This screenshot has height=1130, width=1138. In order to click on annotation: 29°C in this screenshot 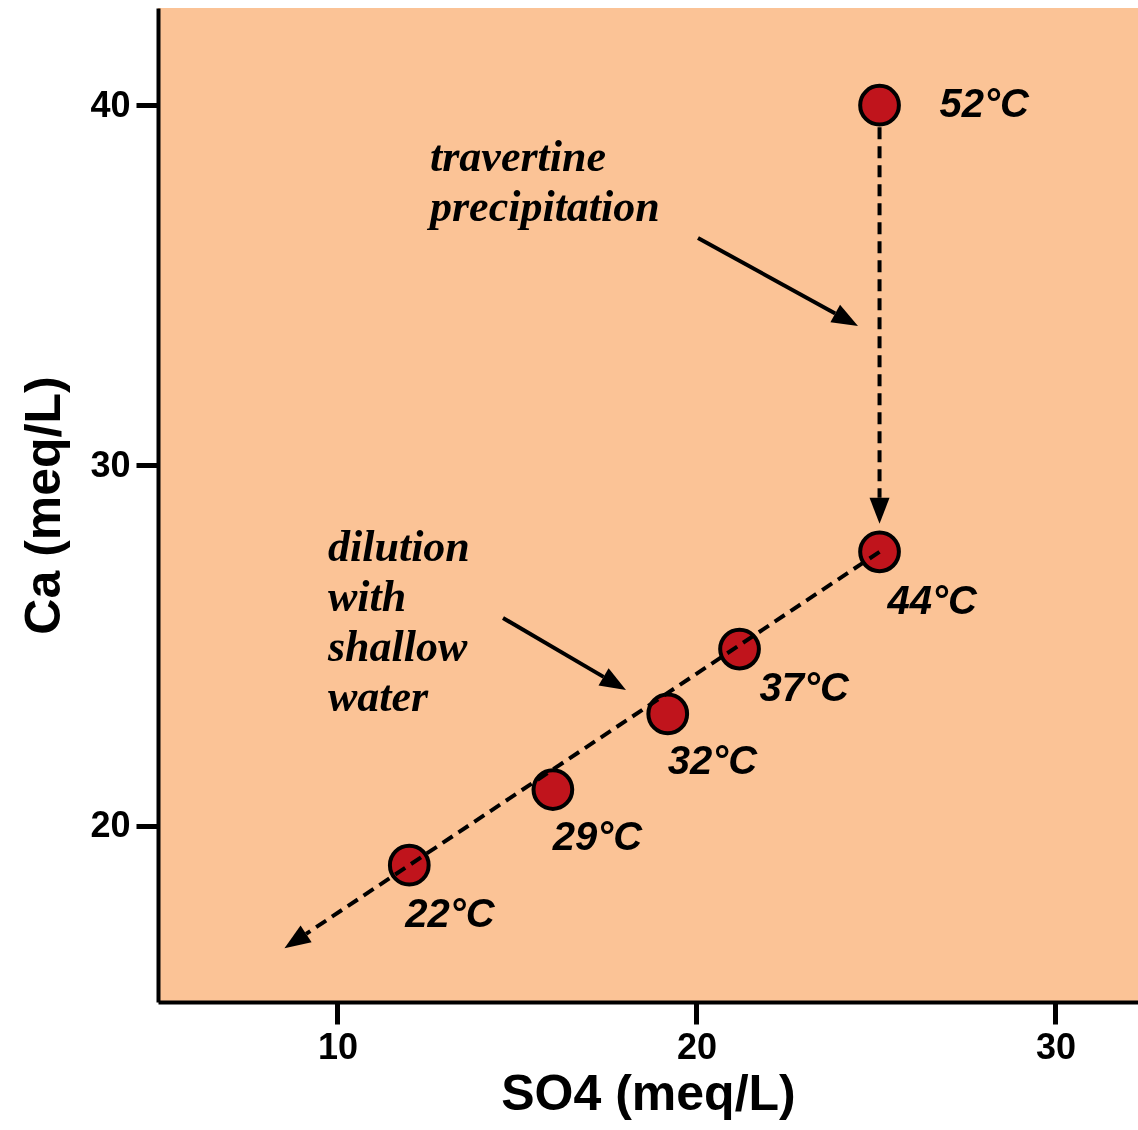, I will do `click(597, 835)`.